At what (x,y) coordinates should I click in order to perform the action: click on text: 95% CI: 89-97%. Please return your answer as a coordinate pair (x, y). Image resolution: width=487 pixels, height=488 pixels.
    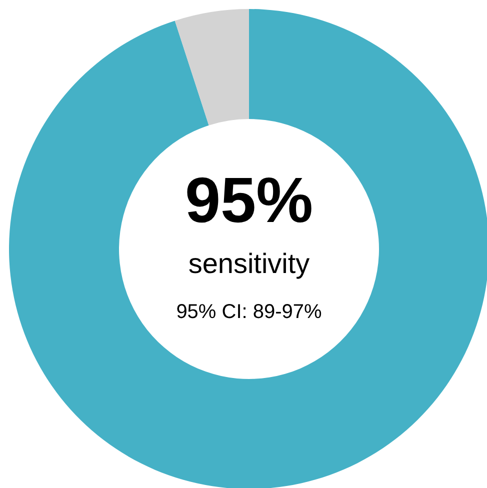
    Looking at the image, I should click on (249, 312).